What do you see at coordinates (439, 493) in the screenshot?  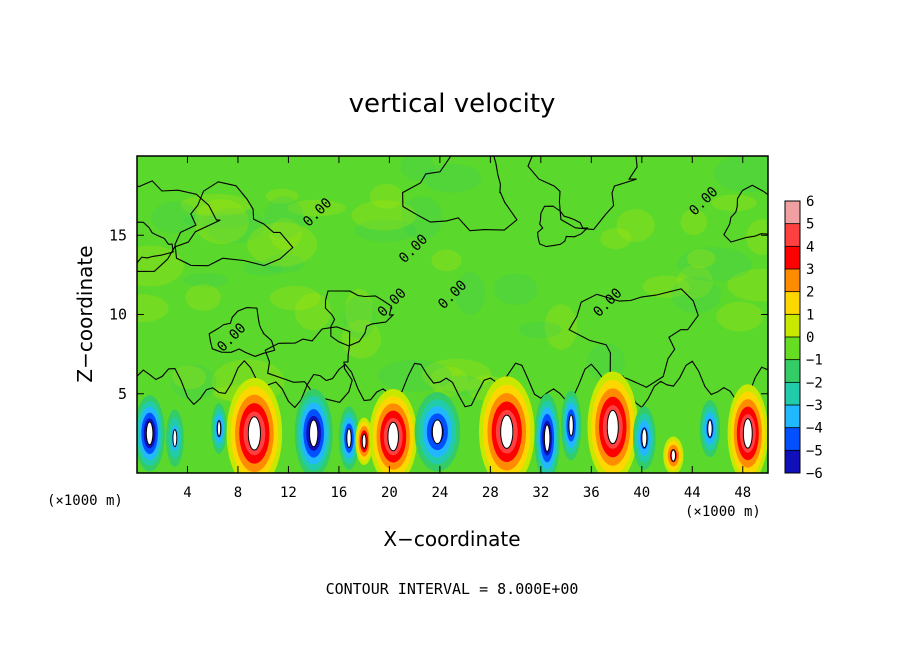 I see `x-tick-label: 24` at bounding box center [439, 493].